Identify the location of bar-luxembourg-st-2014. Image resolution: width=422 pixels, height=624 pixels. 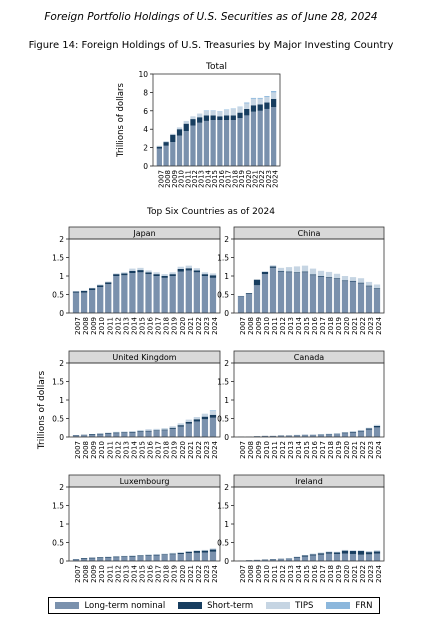
(132, 556).